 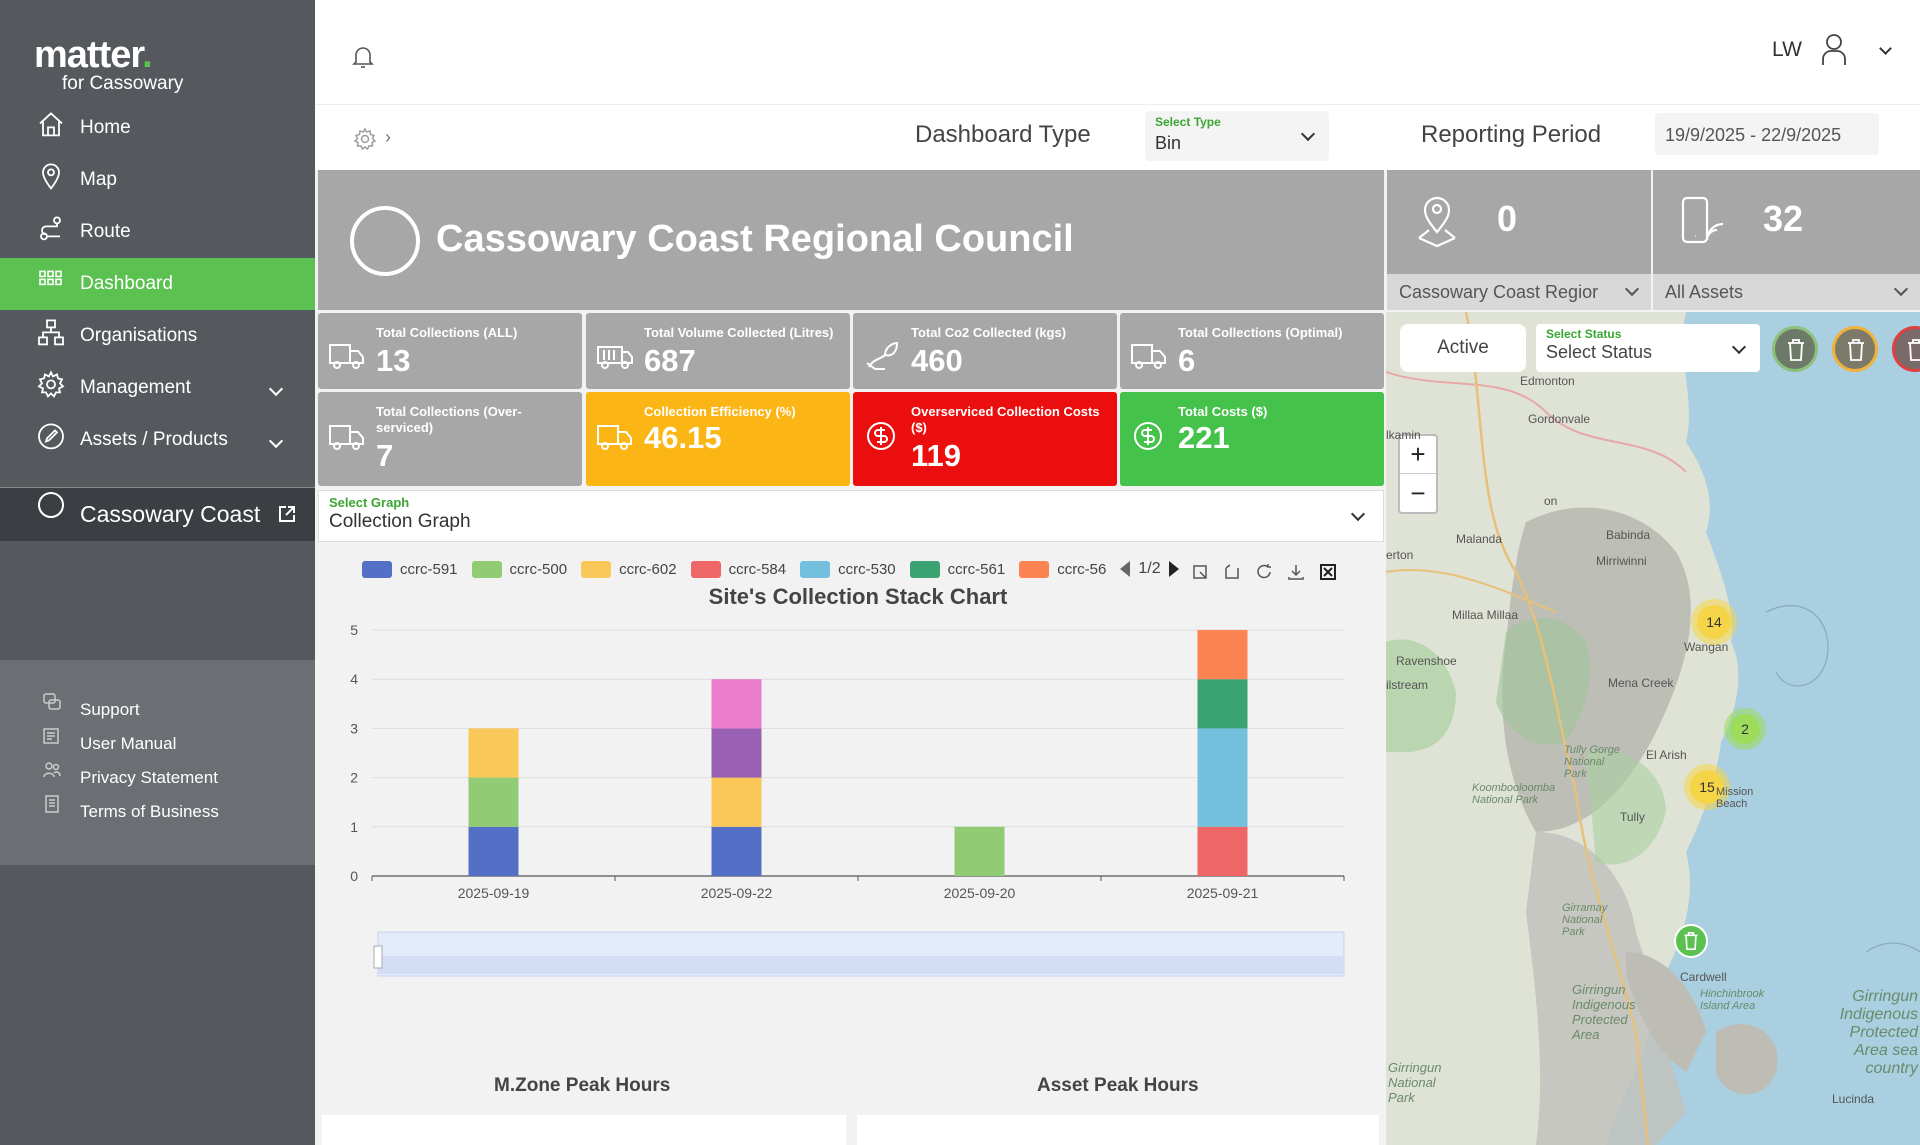 I want to click on stat-label: Total Volume Collected (Litres), so click(x=739, y=332).